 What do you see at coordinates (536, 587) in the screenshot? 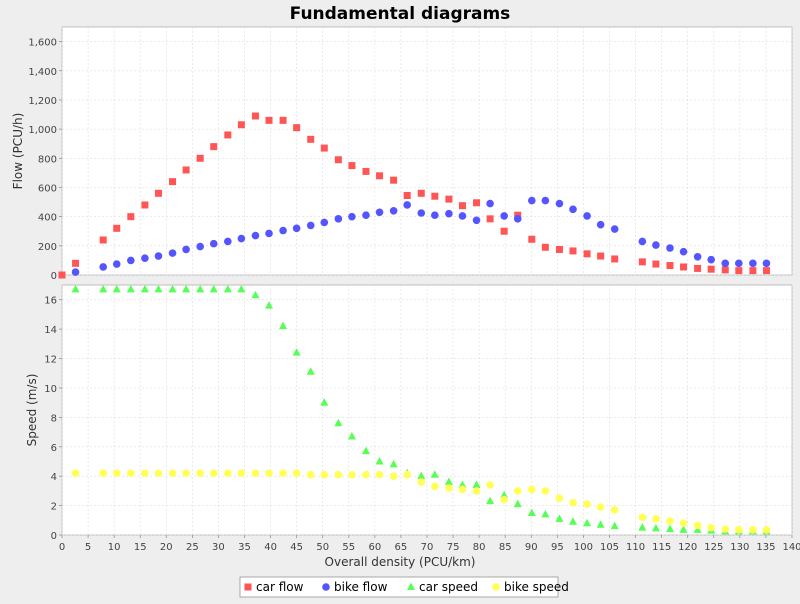
I see `bike-speed-legend-label: bike speed` at bounding box center [536, 587].